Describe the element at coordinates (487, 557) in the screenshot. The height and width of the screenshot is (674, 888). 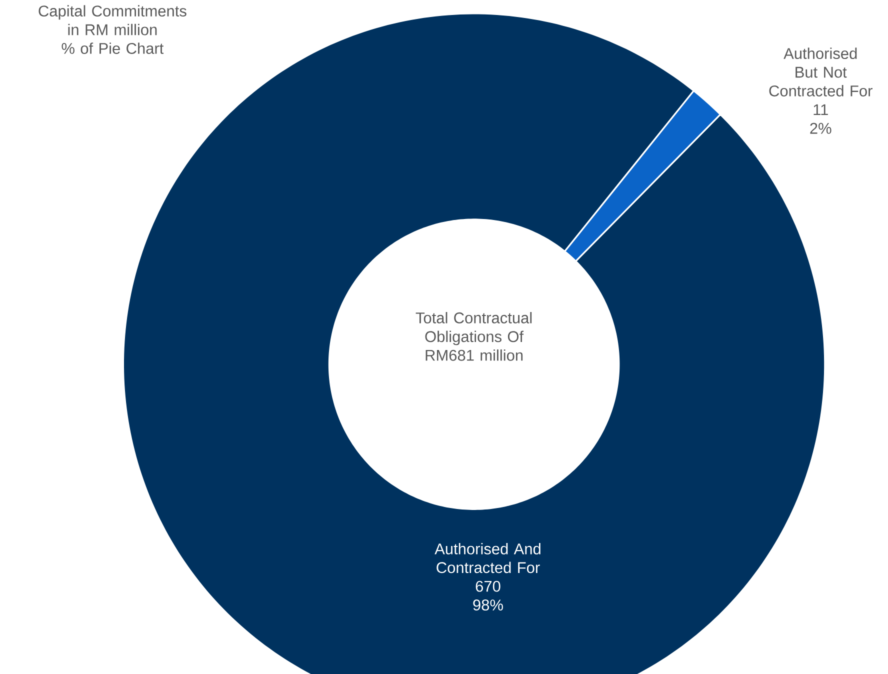
I see `slice-label: Authorised And Contracted For` at that location.